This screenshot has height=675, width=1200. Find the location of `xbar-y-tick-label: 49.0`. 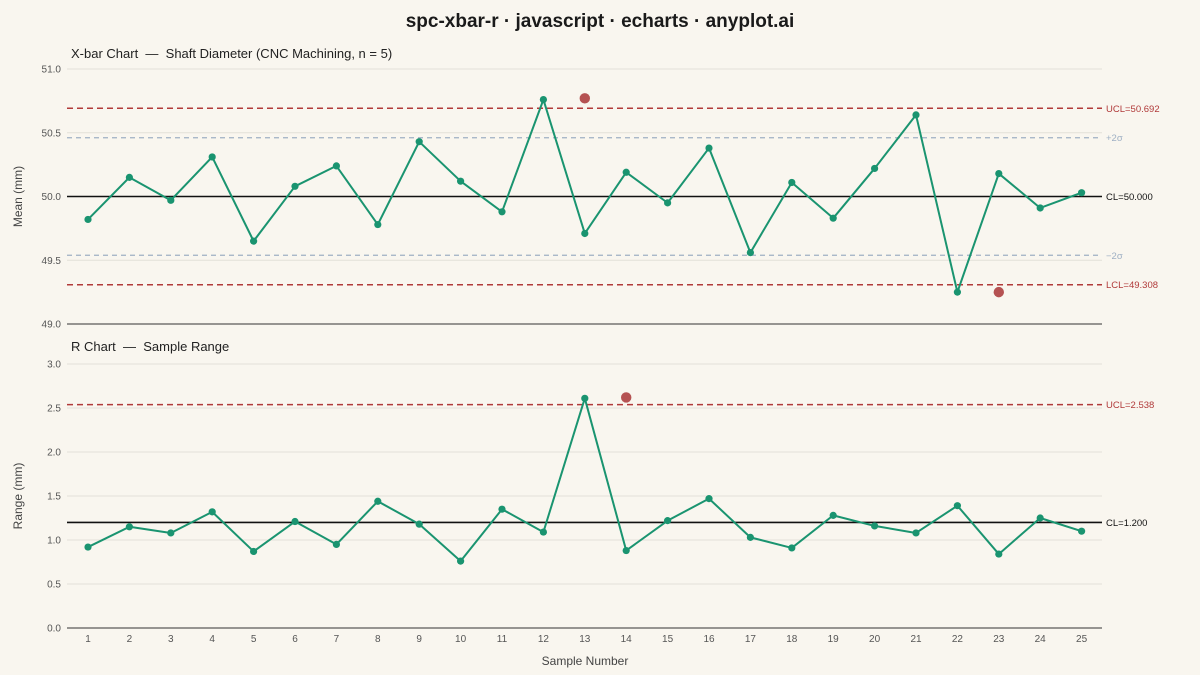

xbar-y-tick-label: 49.0 is located at coordinates (52, 325).